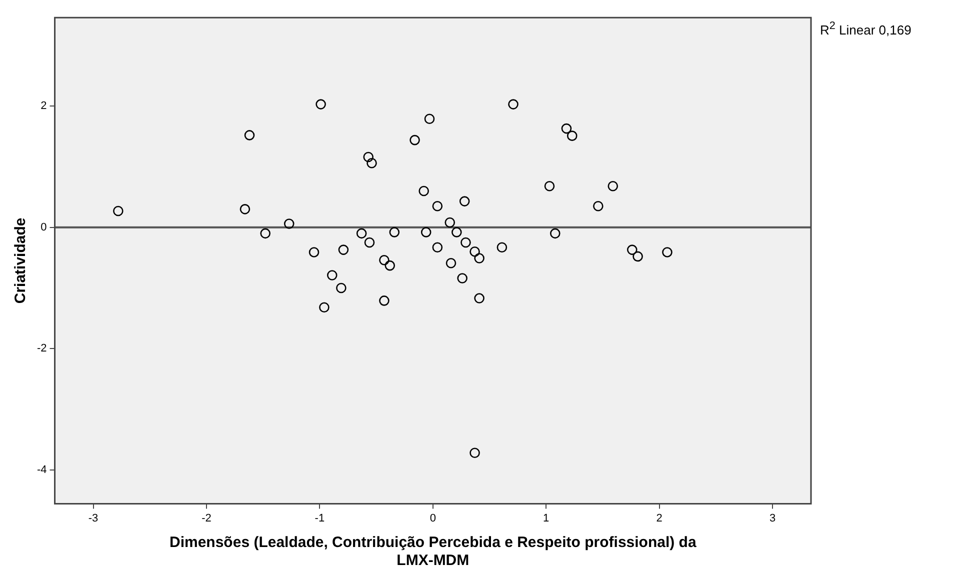 The height and width of the screenshot is (582, 979). Describe the element at coordinates (319, 518) in the screenshot. I see `x-tick-label: -1` at that location.